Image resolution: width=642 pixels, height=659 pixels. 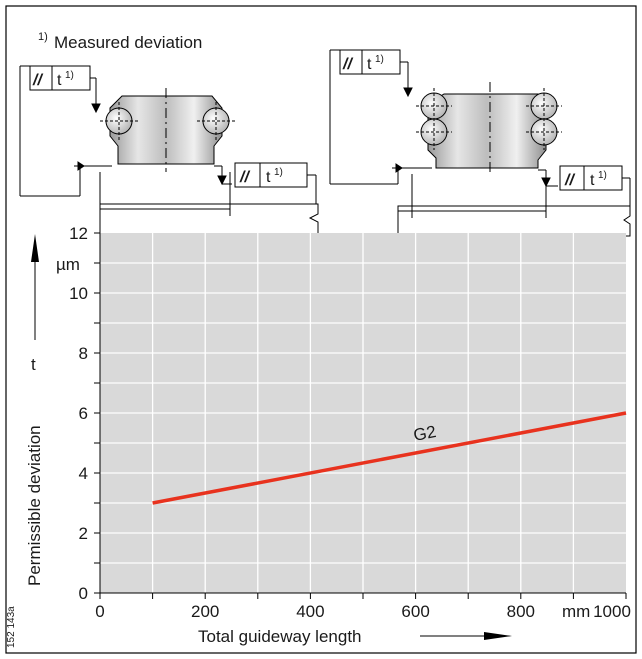 I want to click on x-tick-label: 400, so click(x=310, y=611).